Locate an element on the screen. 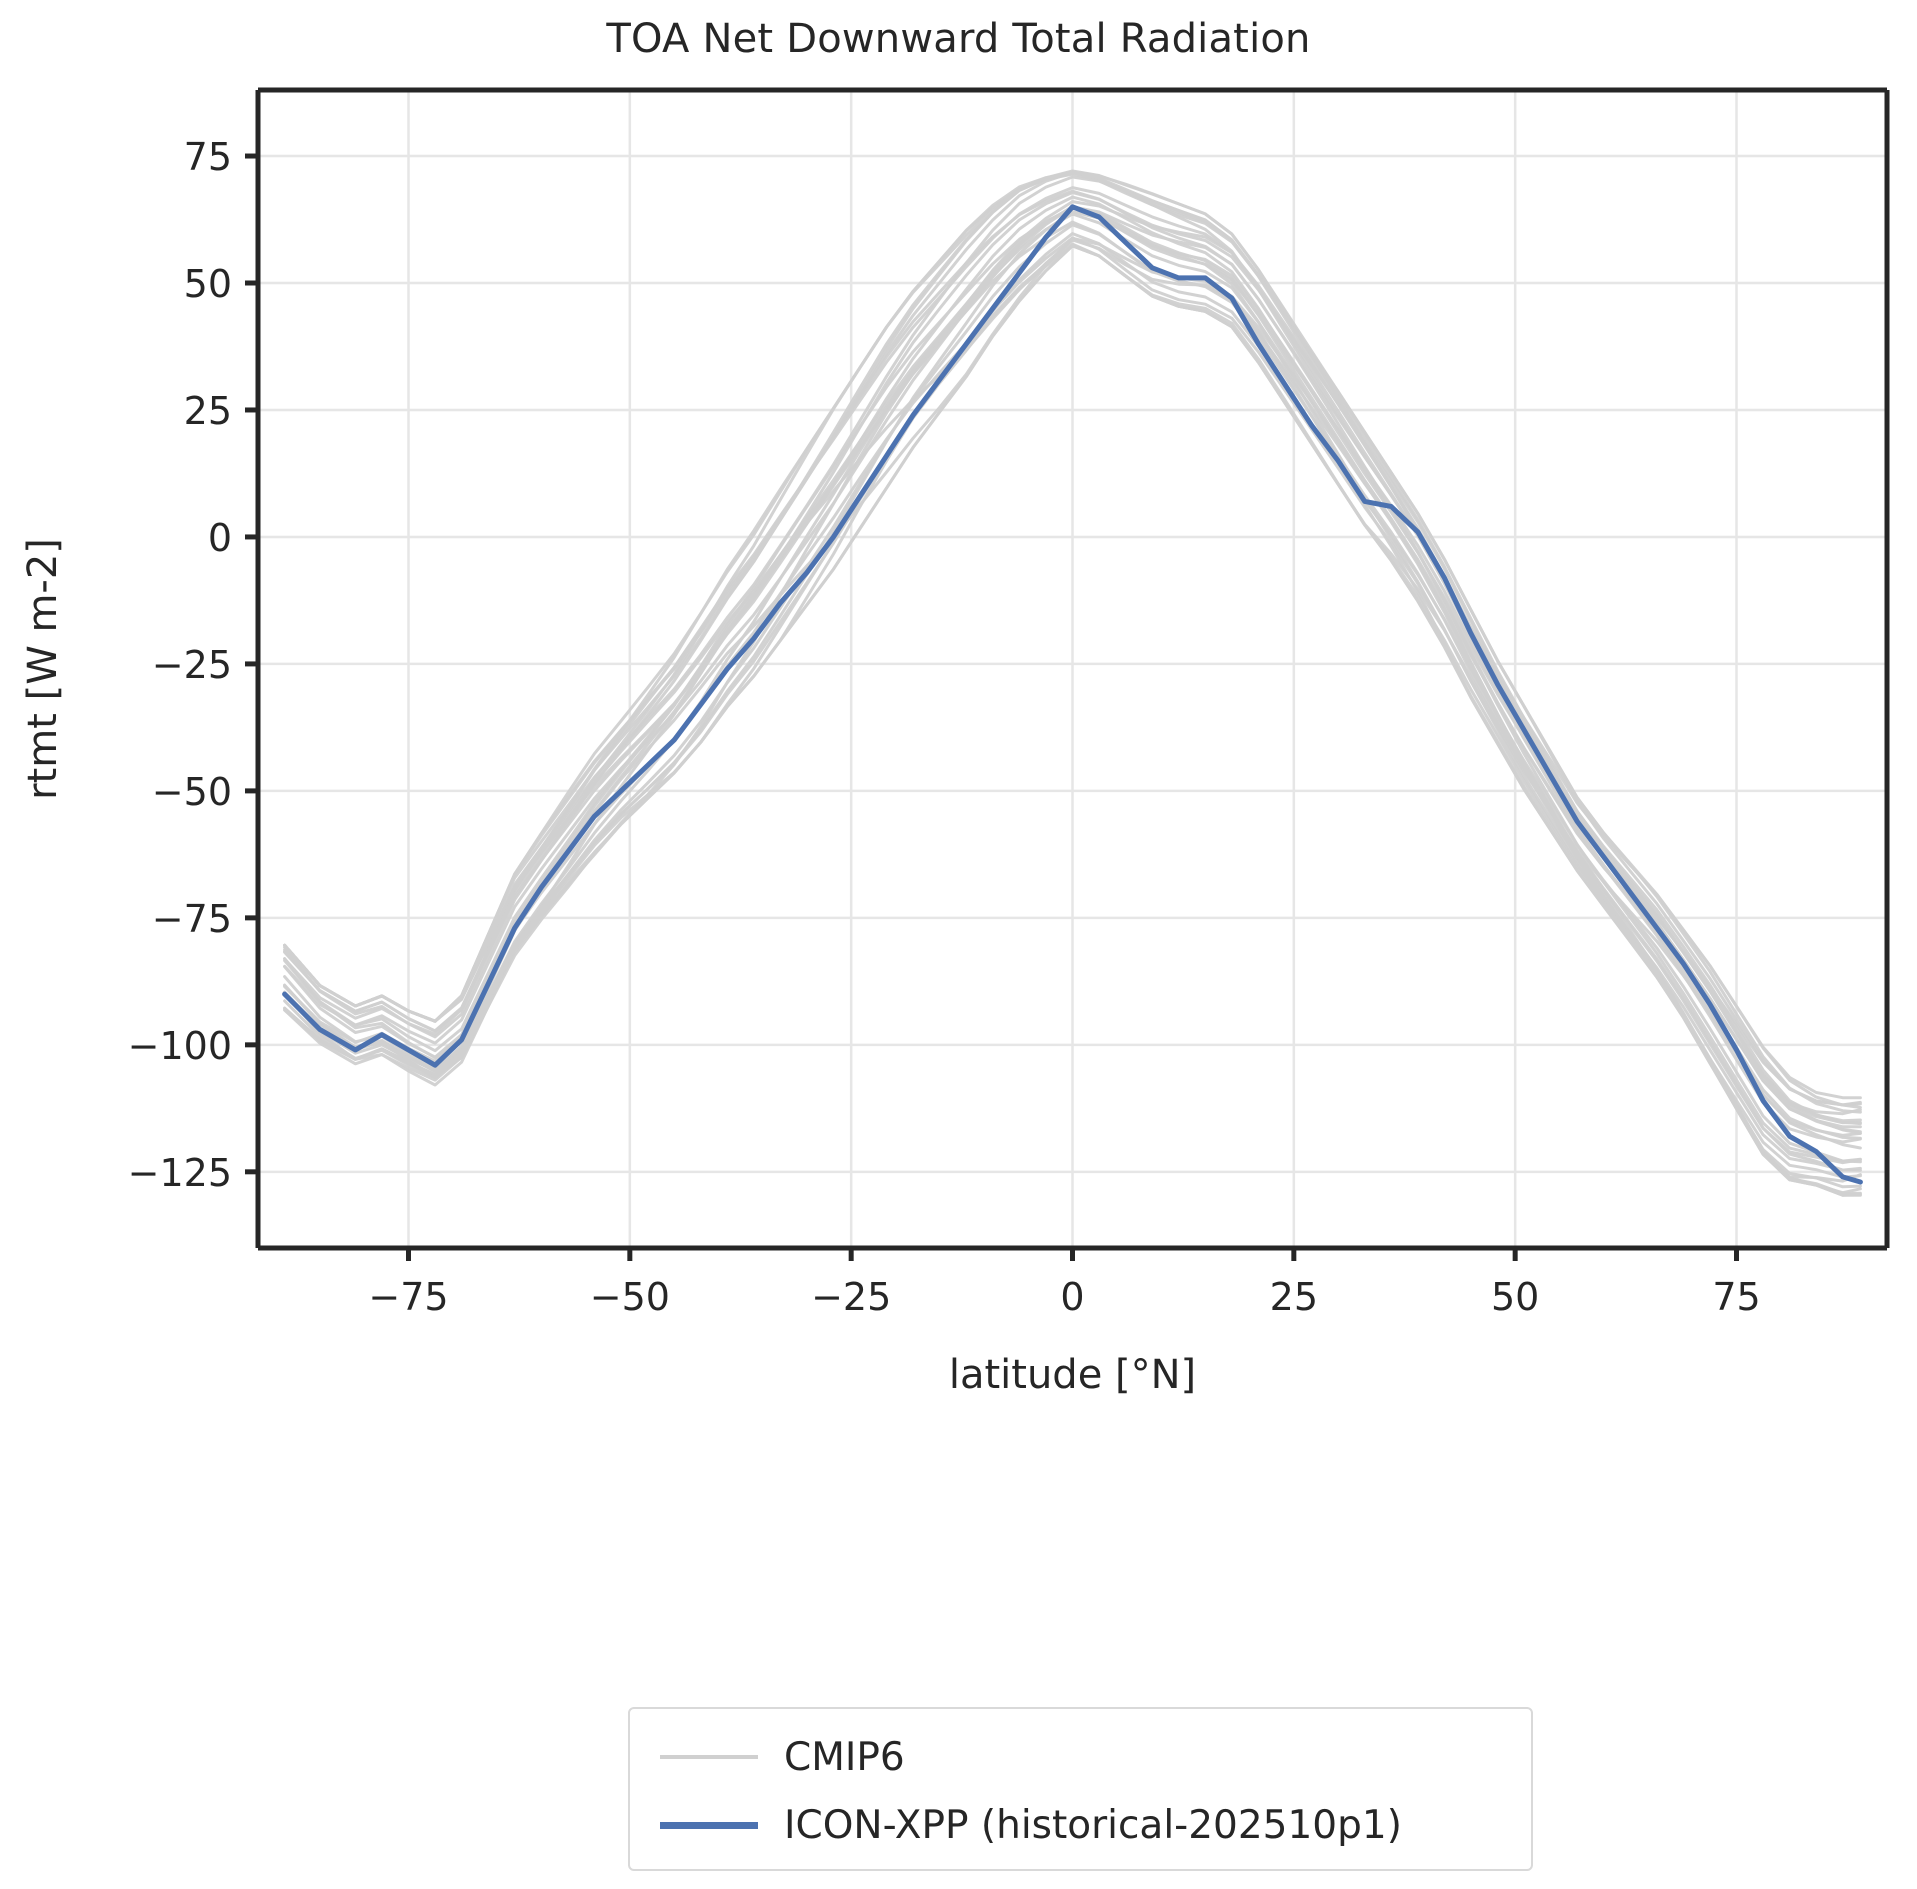  y-tick-label: 75 is located at coordinates (208, 157).